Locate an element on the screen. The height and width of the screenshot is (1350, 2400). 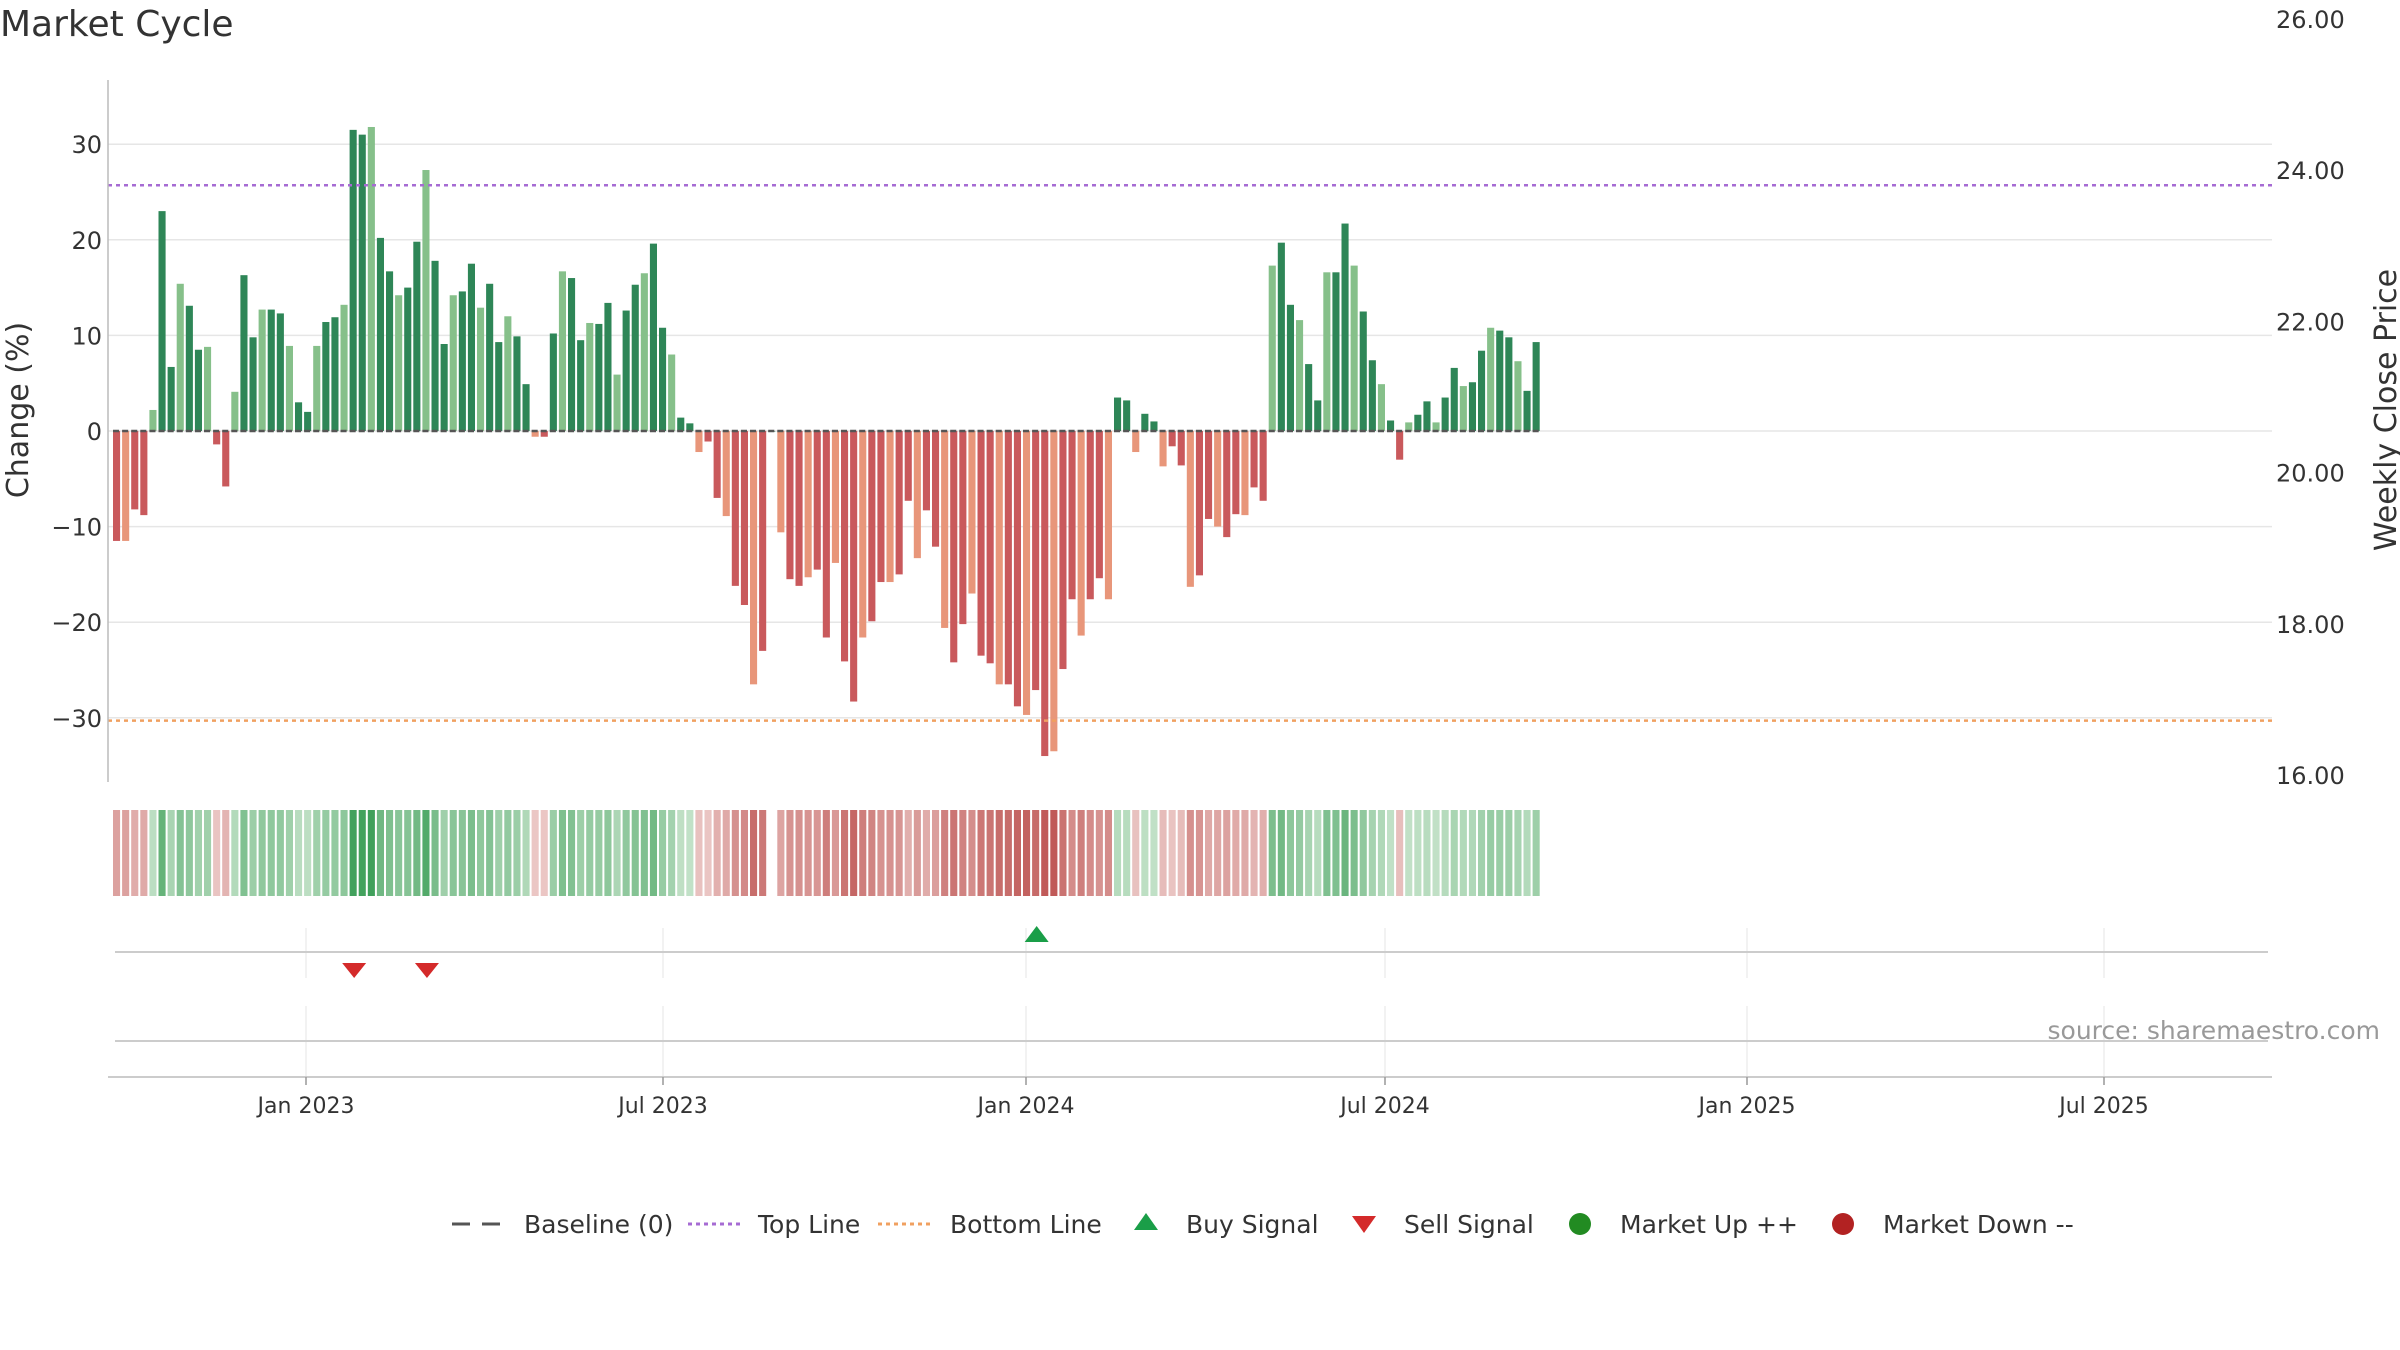
legend-market-up: Market Up ++ is located at coordinates (1683, 1224).